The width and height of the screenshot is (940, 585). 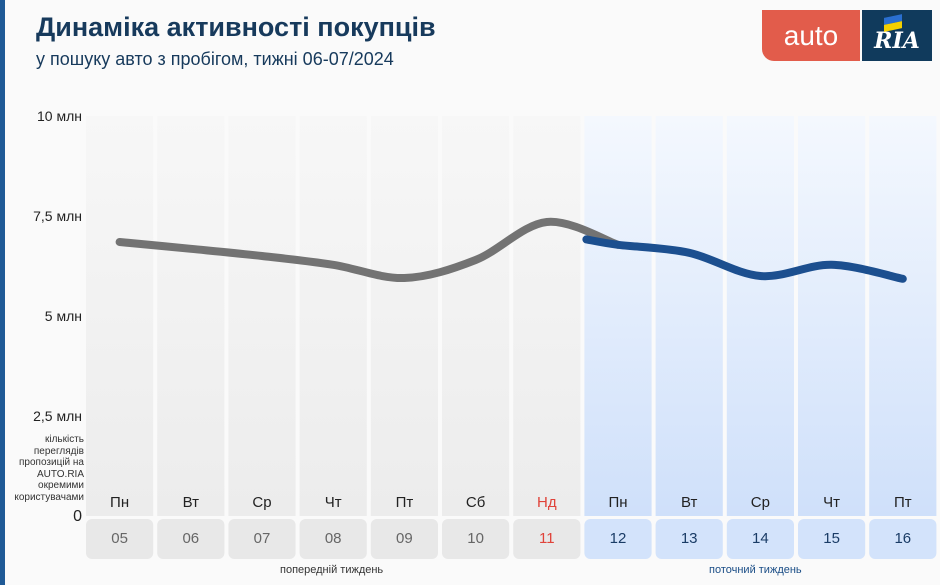 I want to click on date-label: 15, so click(x=831, y=538).